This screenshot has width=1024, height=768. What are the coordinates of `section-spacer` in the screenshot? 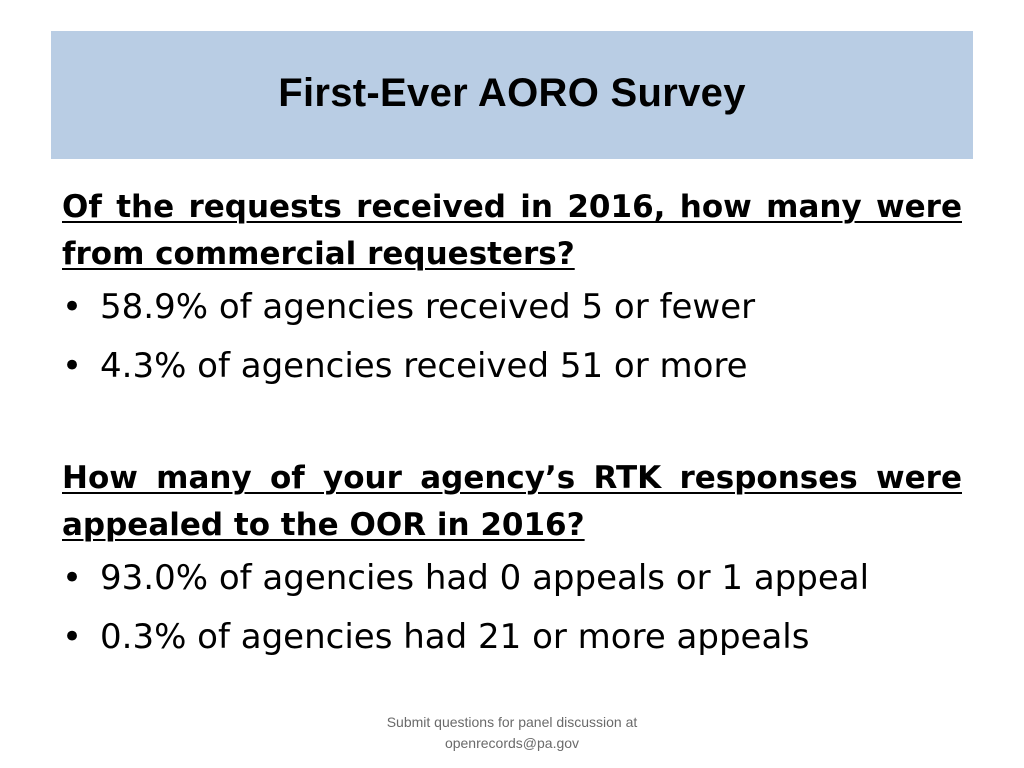 It's located at (512, 425).